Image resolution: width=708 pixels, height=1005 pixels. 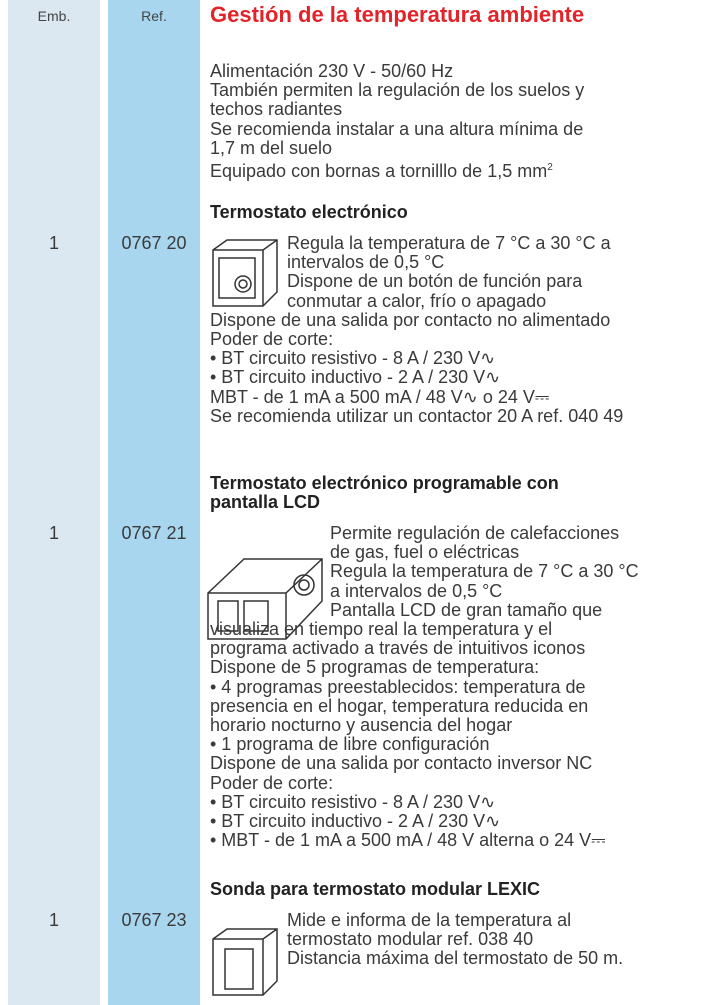 What do you see at coordinates (410, 939) in the screenshot?
I see `product-line: termostato modular ref. 038 40` at bounding box center [410, 939].